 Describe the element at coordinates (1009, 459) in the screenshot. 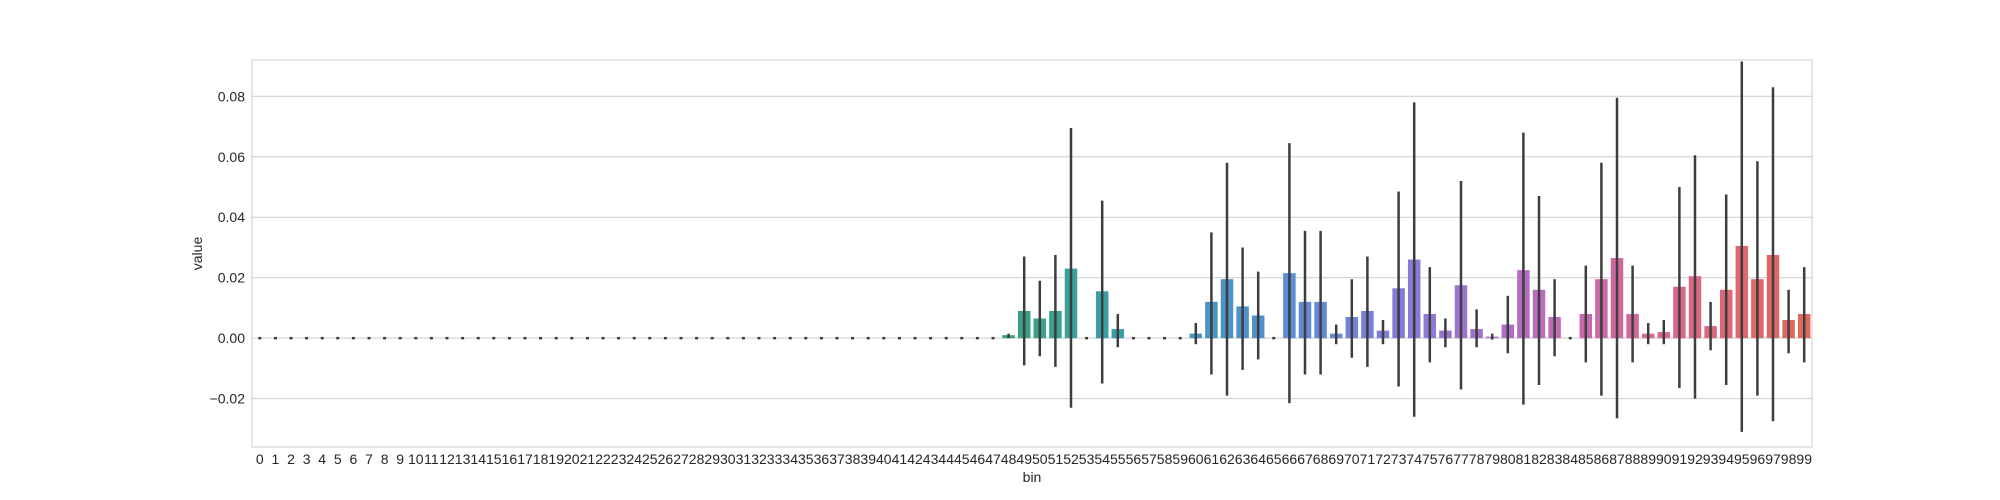

I see `x-tick-label: 48` at that location.